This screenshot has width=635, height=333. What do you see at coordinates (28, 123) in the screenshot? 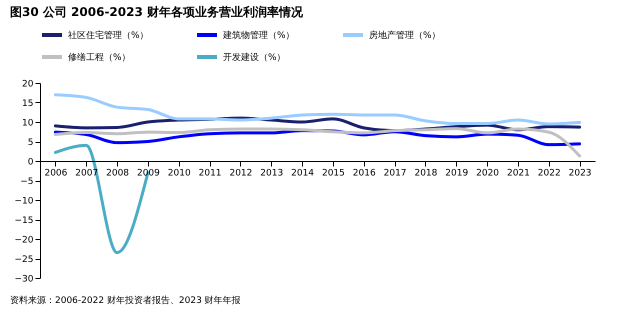
I see `y-tick-label: 10` at bounding box center [28, 123].